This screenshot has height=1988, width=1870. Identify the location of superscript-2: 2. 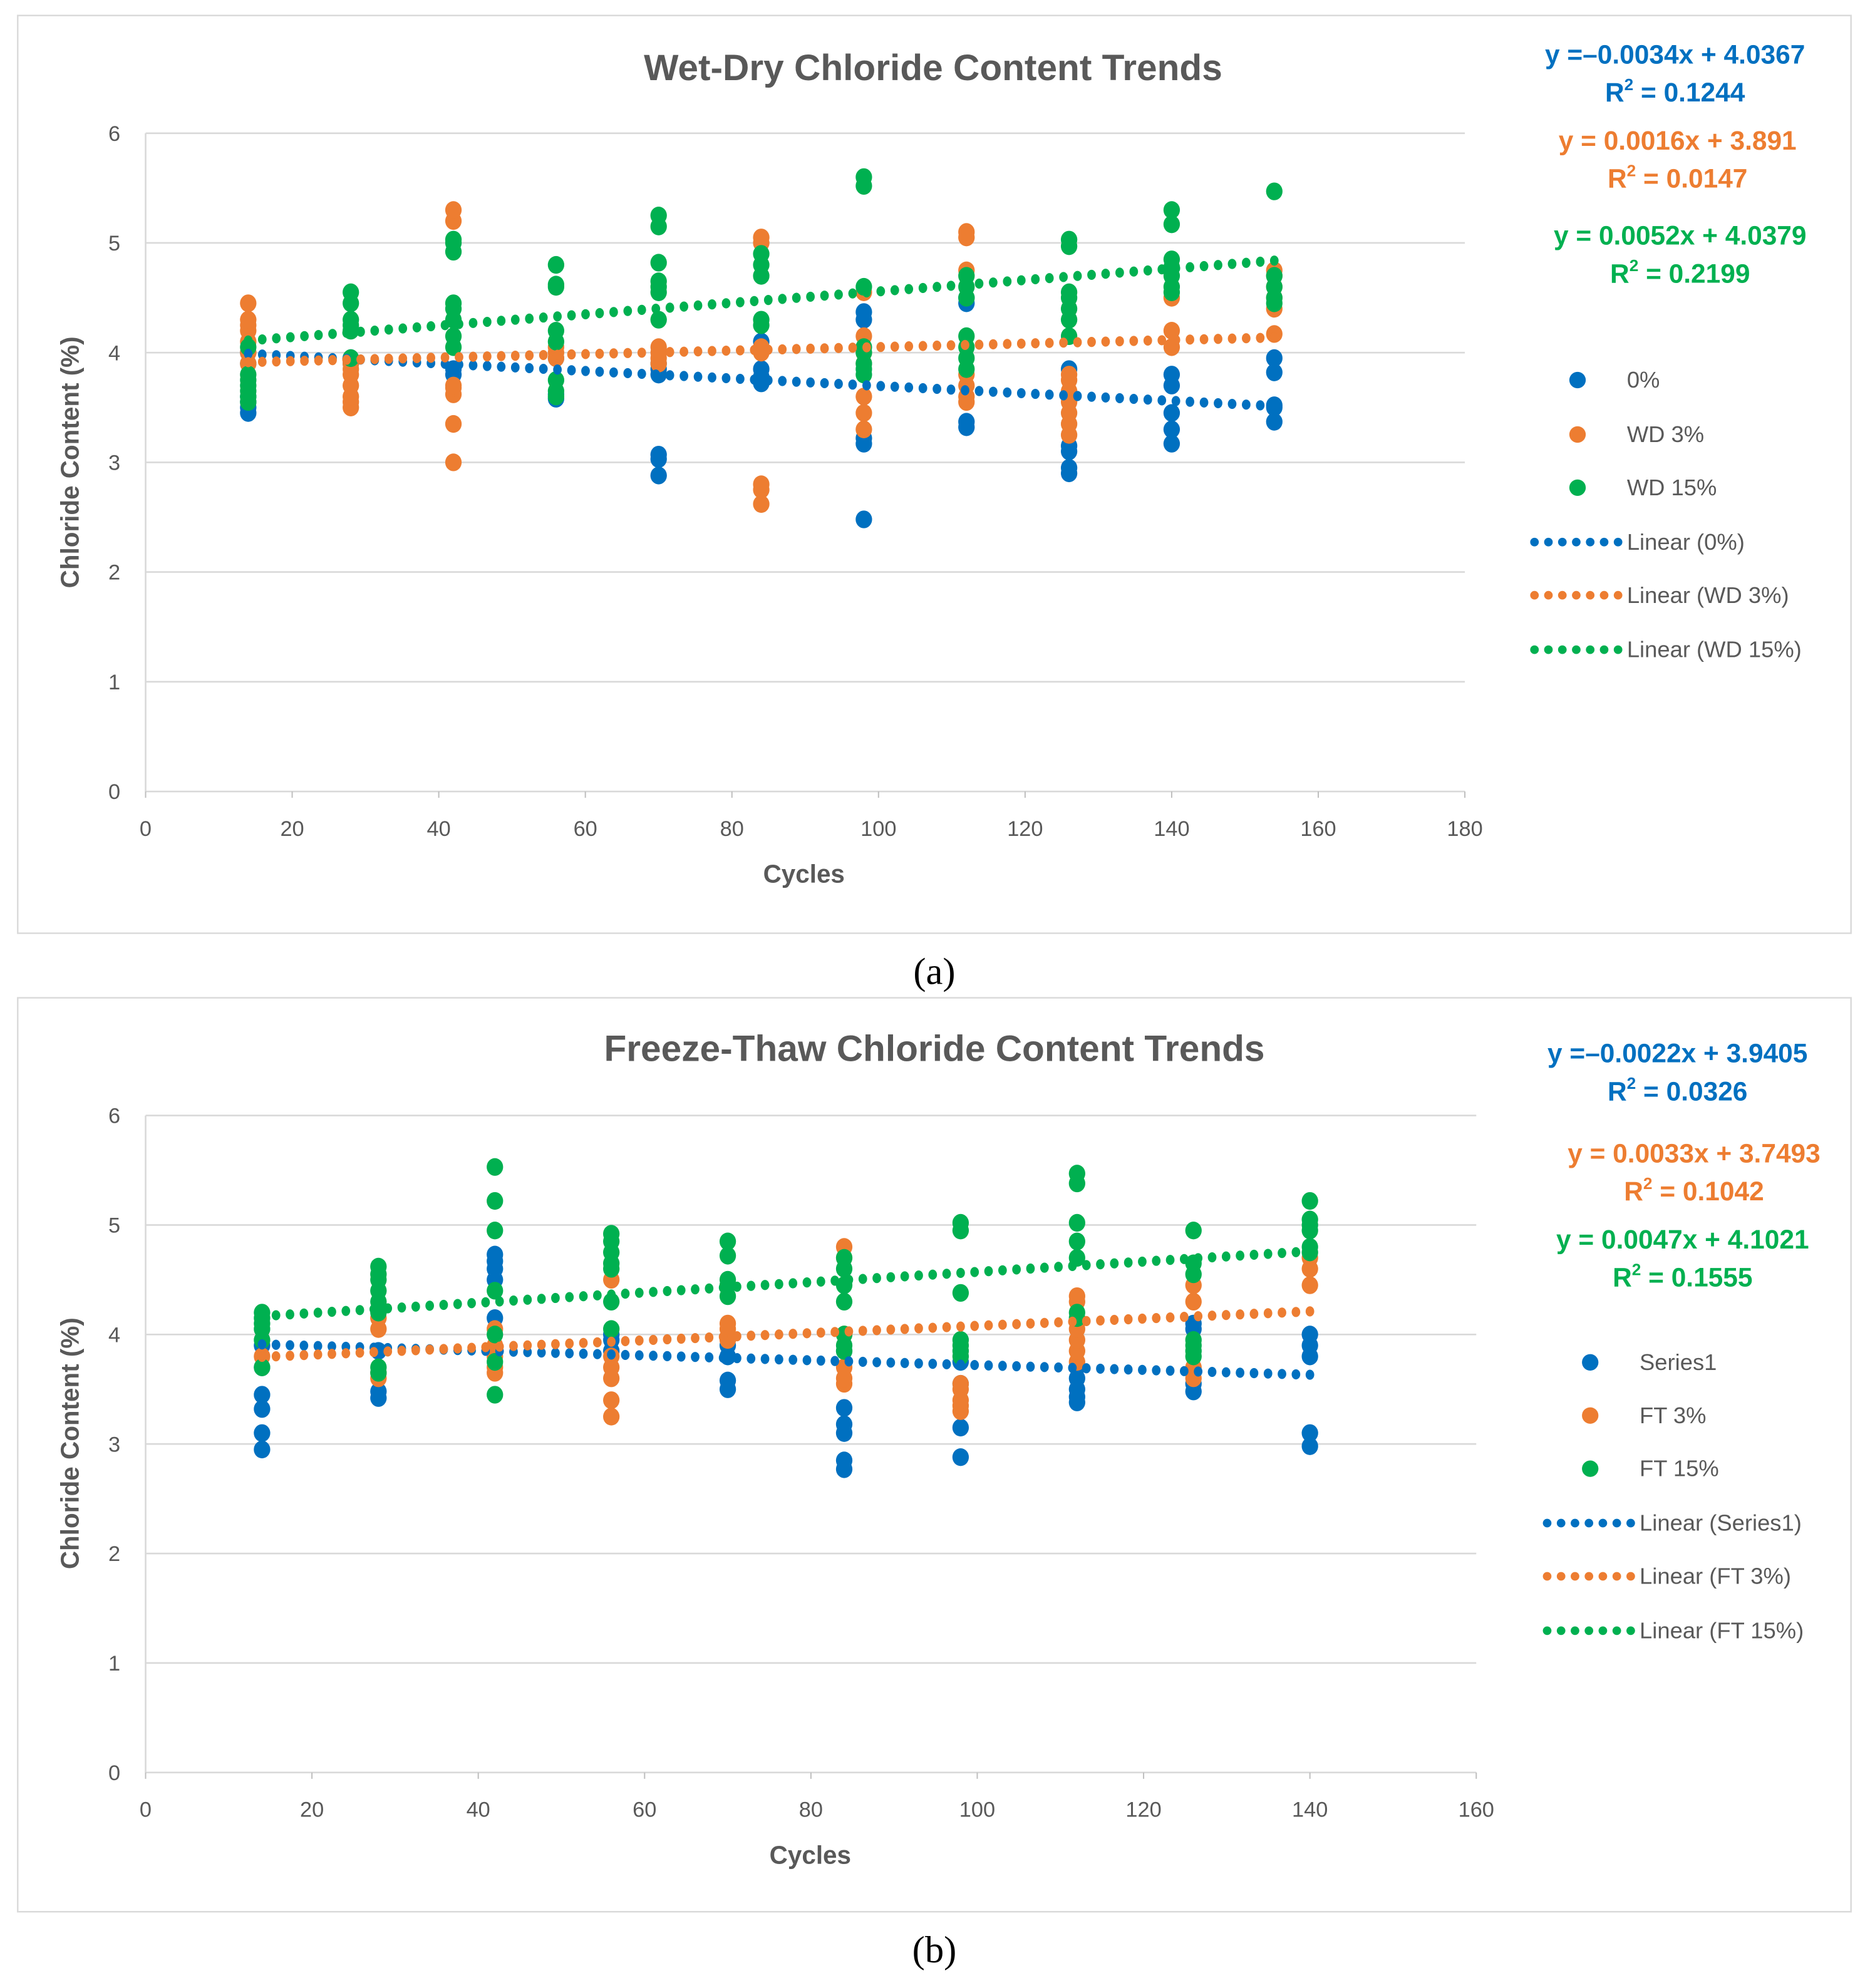
(1631, 171).